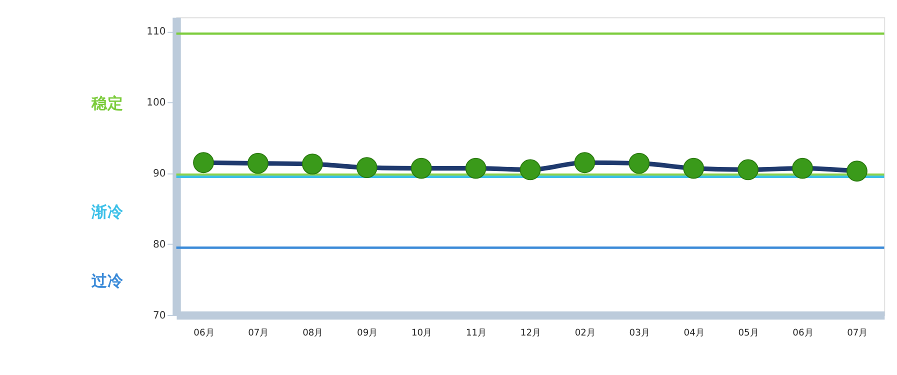 The height and width of the screenshot is (375, 897). What do you see at coordinates (694, 333) in the screenshot?
I see `x-tick-label: 04月` at bounding box center [694, 333].